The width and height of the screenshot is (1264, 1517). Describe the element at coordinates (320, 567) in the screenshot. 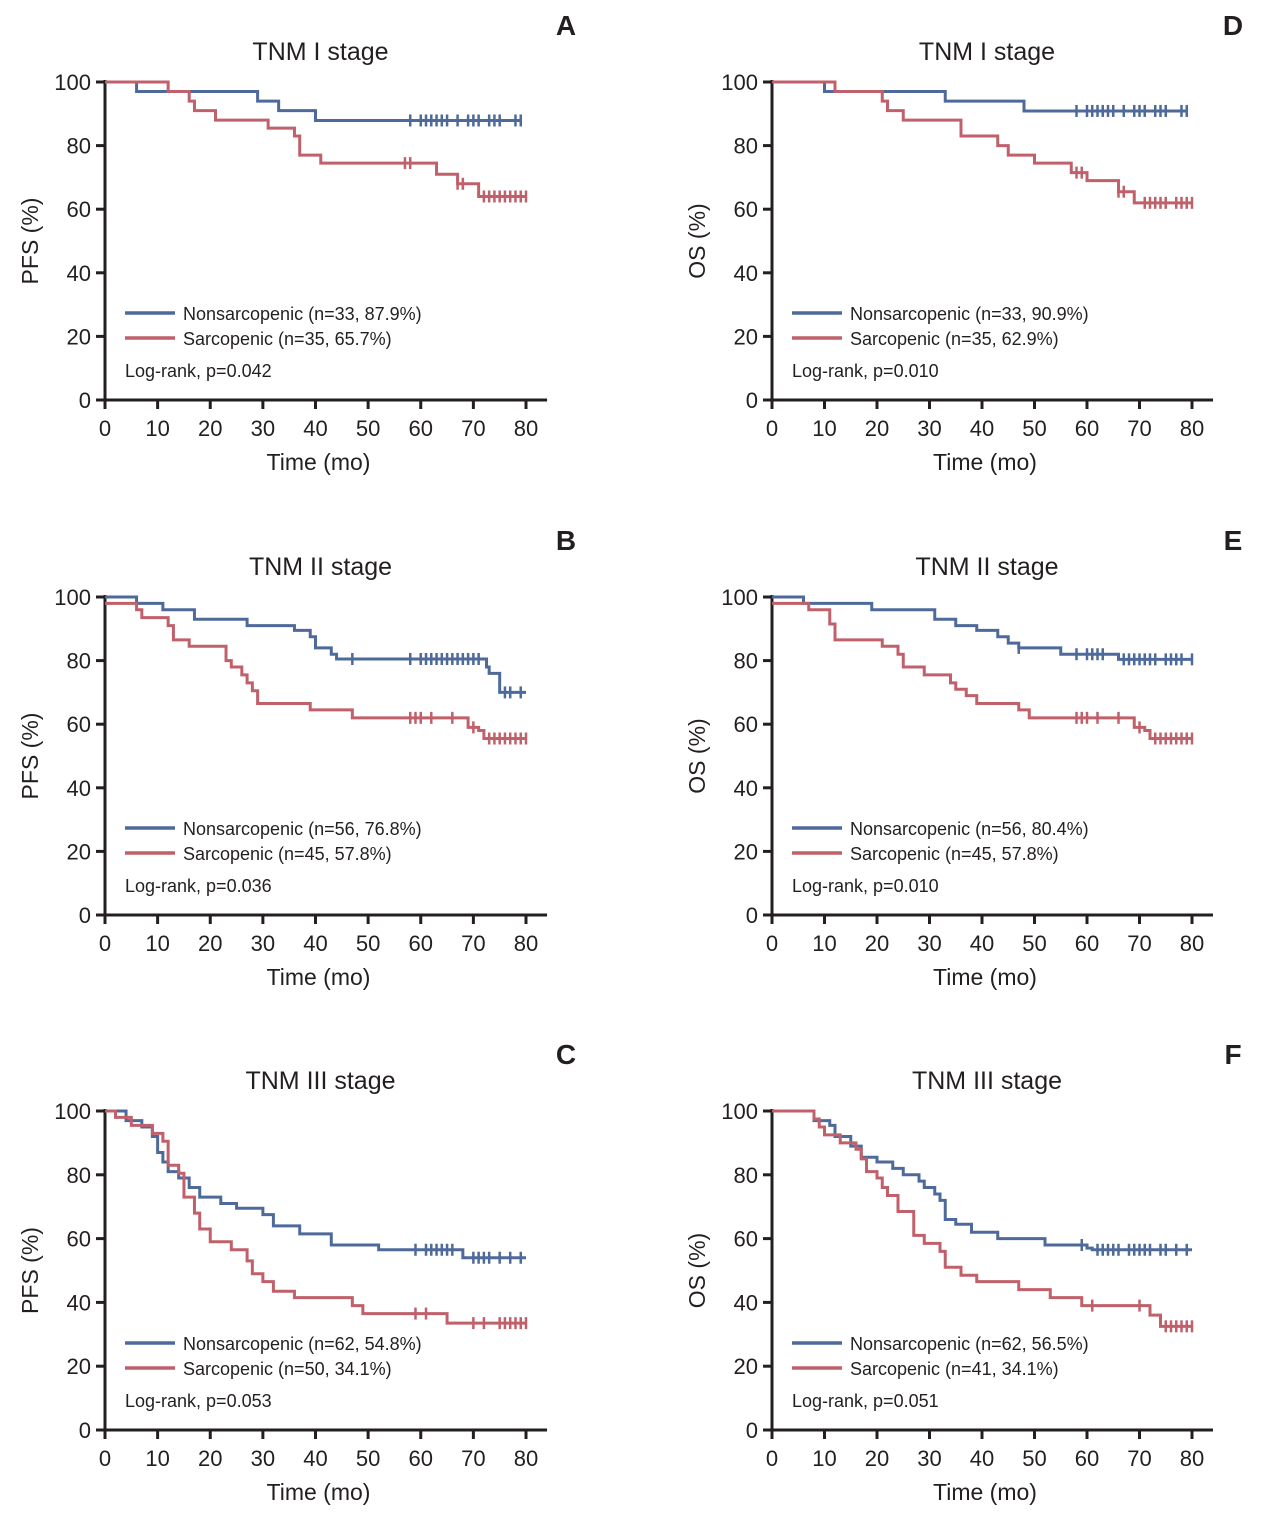

I see `chart-title: TNM II stage` at that location.